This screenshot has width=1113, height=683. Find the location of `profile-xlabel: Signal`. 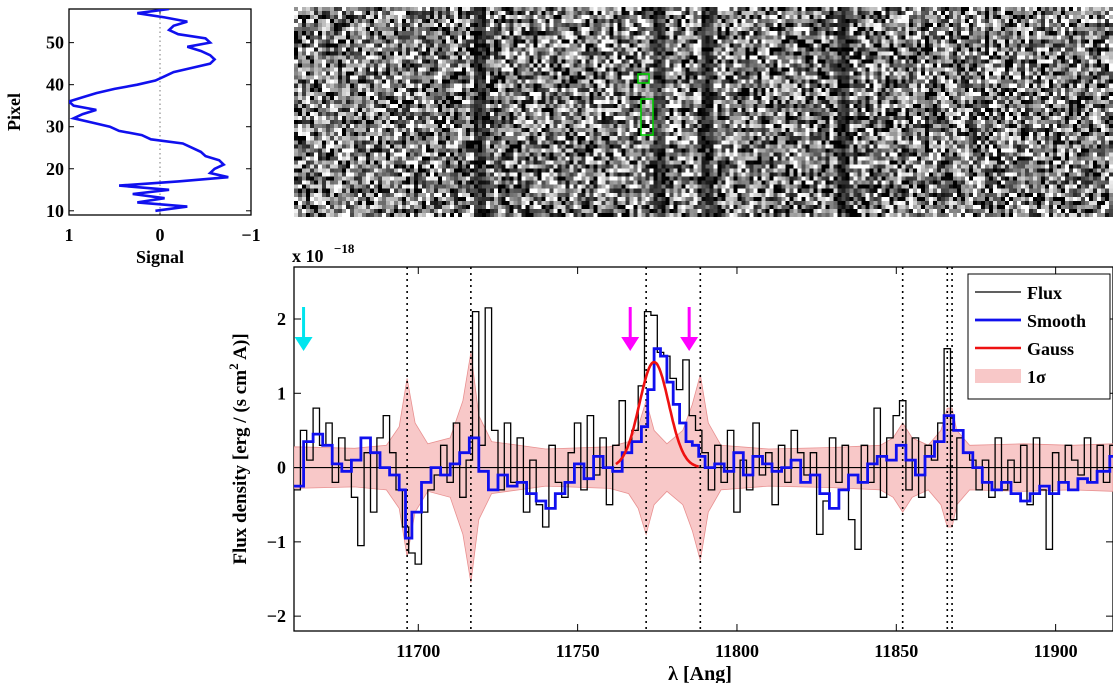

profile-xlabel: Signal is located at coordinates (160, 257).